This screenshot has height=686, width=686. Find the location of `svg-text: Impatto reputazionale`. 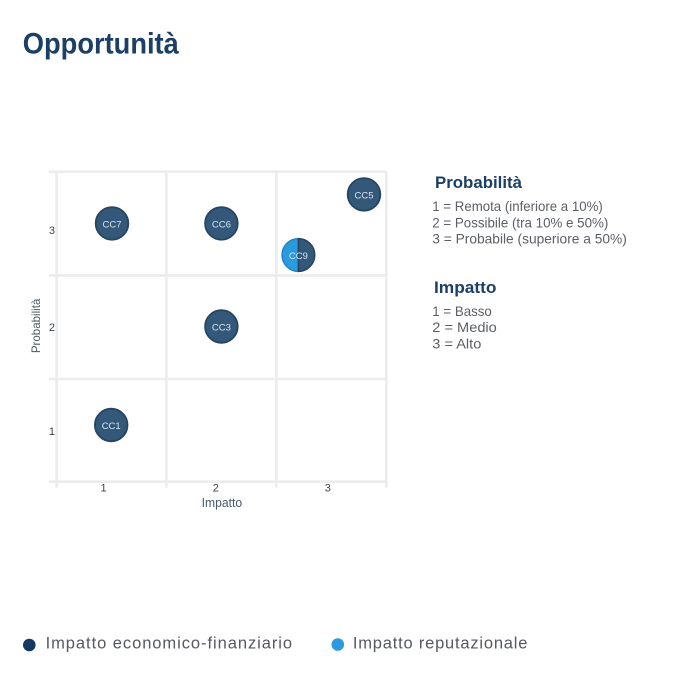

svg-text: Impatto reputazionale is located at coordinates (440, 644).